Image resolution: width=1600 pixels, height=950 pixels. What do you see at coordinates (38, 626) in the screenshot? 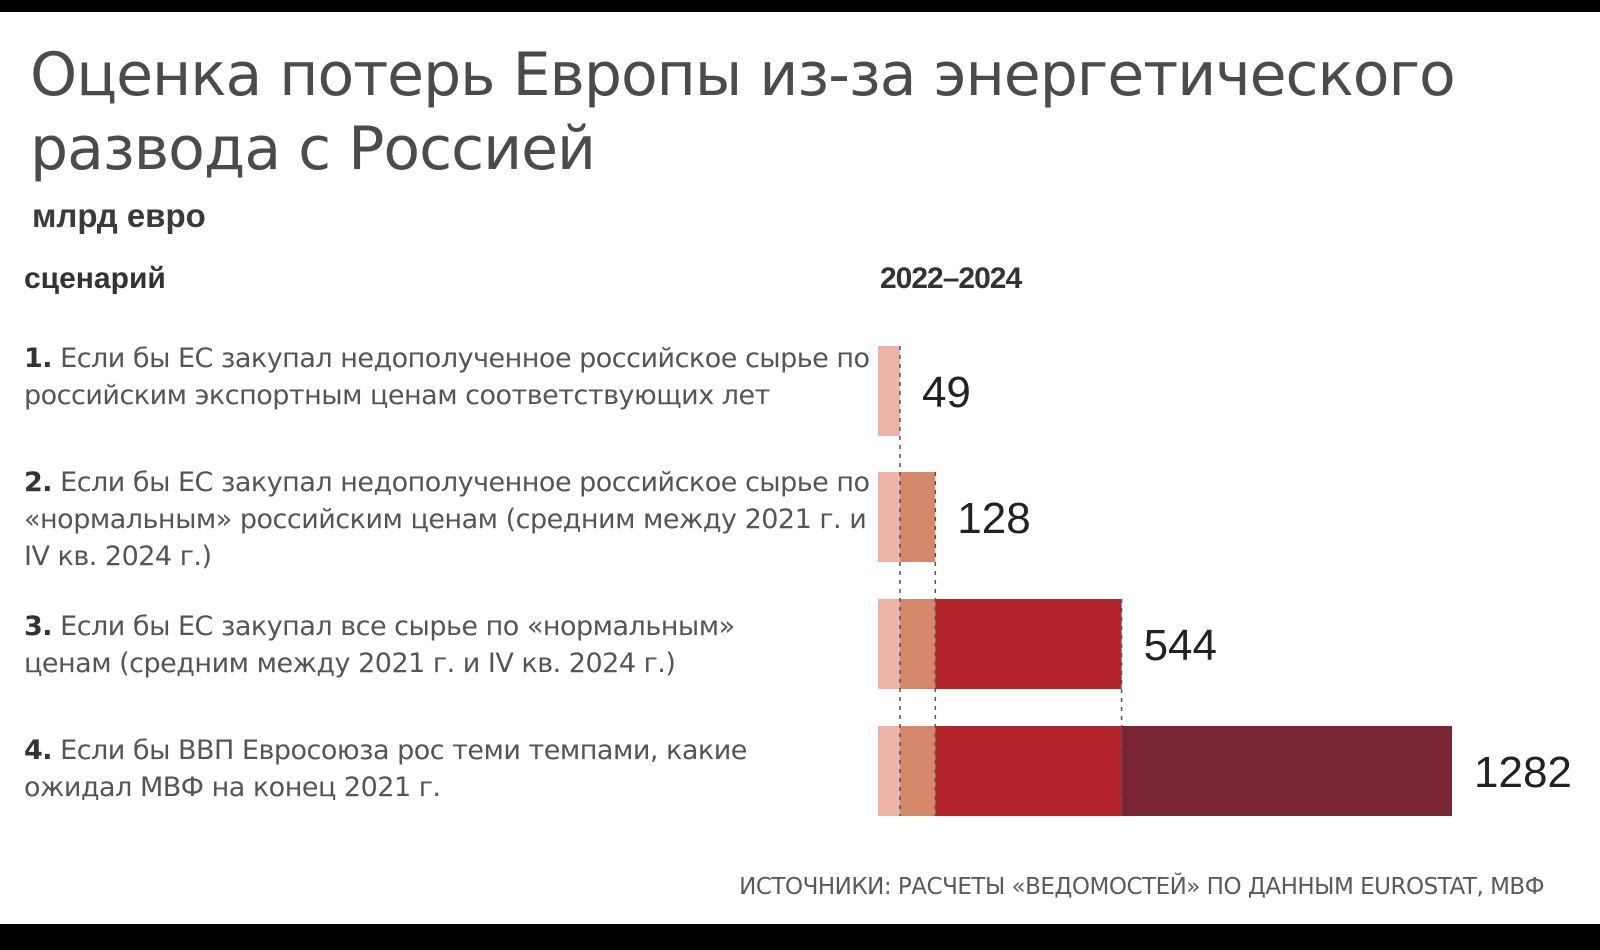
I see `scenario-3-number: 3.` at bounding box center [38, 626].